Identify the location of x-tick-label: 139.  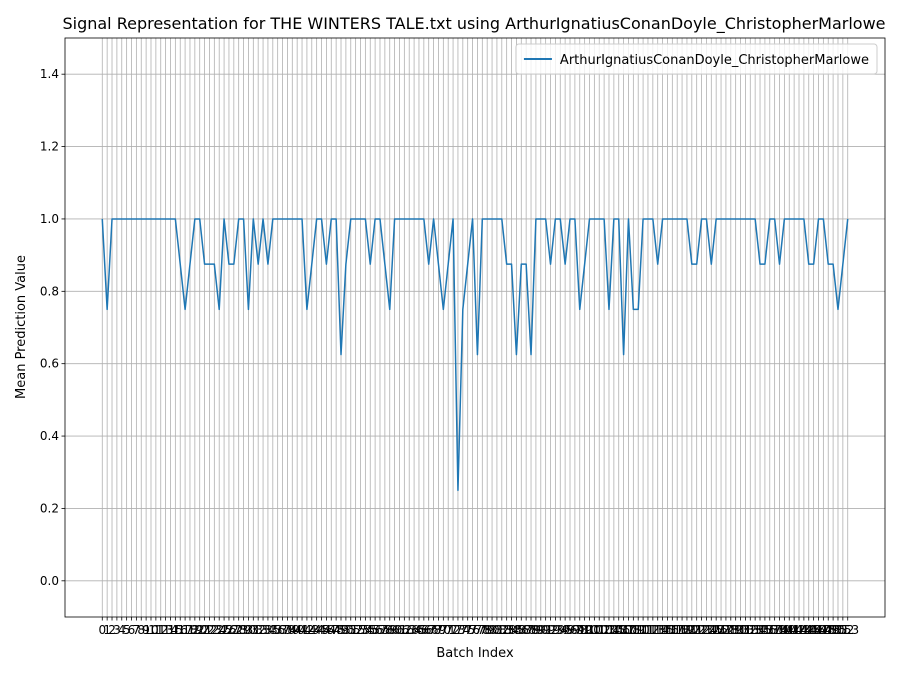
(779, 630).